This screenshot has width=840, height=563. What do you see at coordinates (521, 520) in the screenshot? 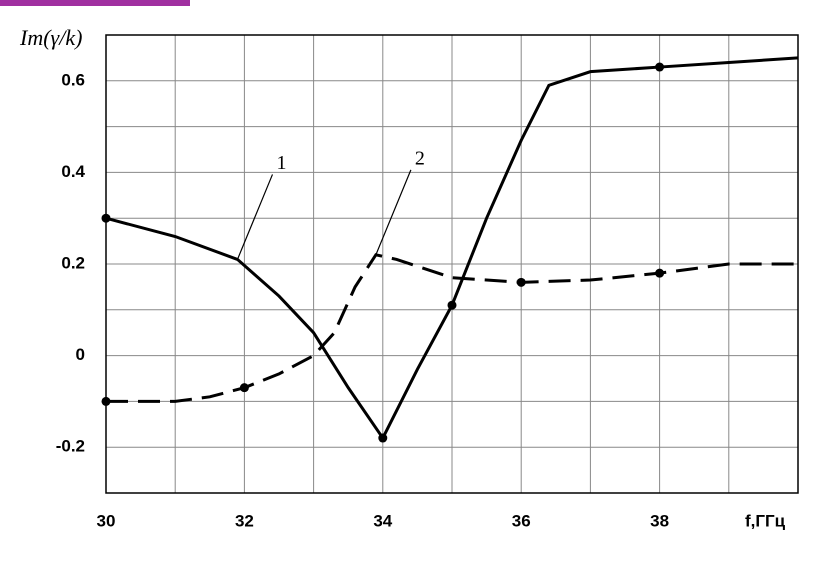
I see `x-tick-label: 36` at bounding box center [521, 520].